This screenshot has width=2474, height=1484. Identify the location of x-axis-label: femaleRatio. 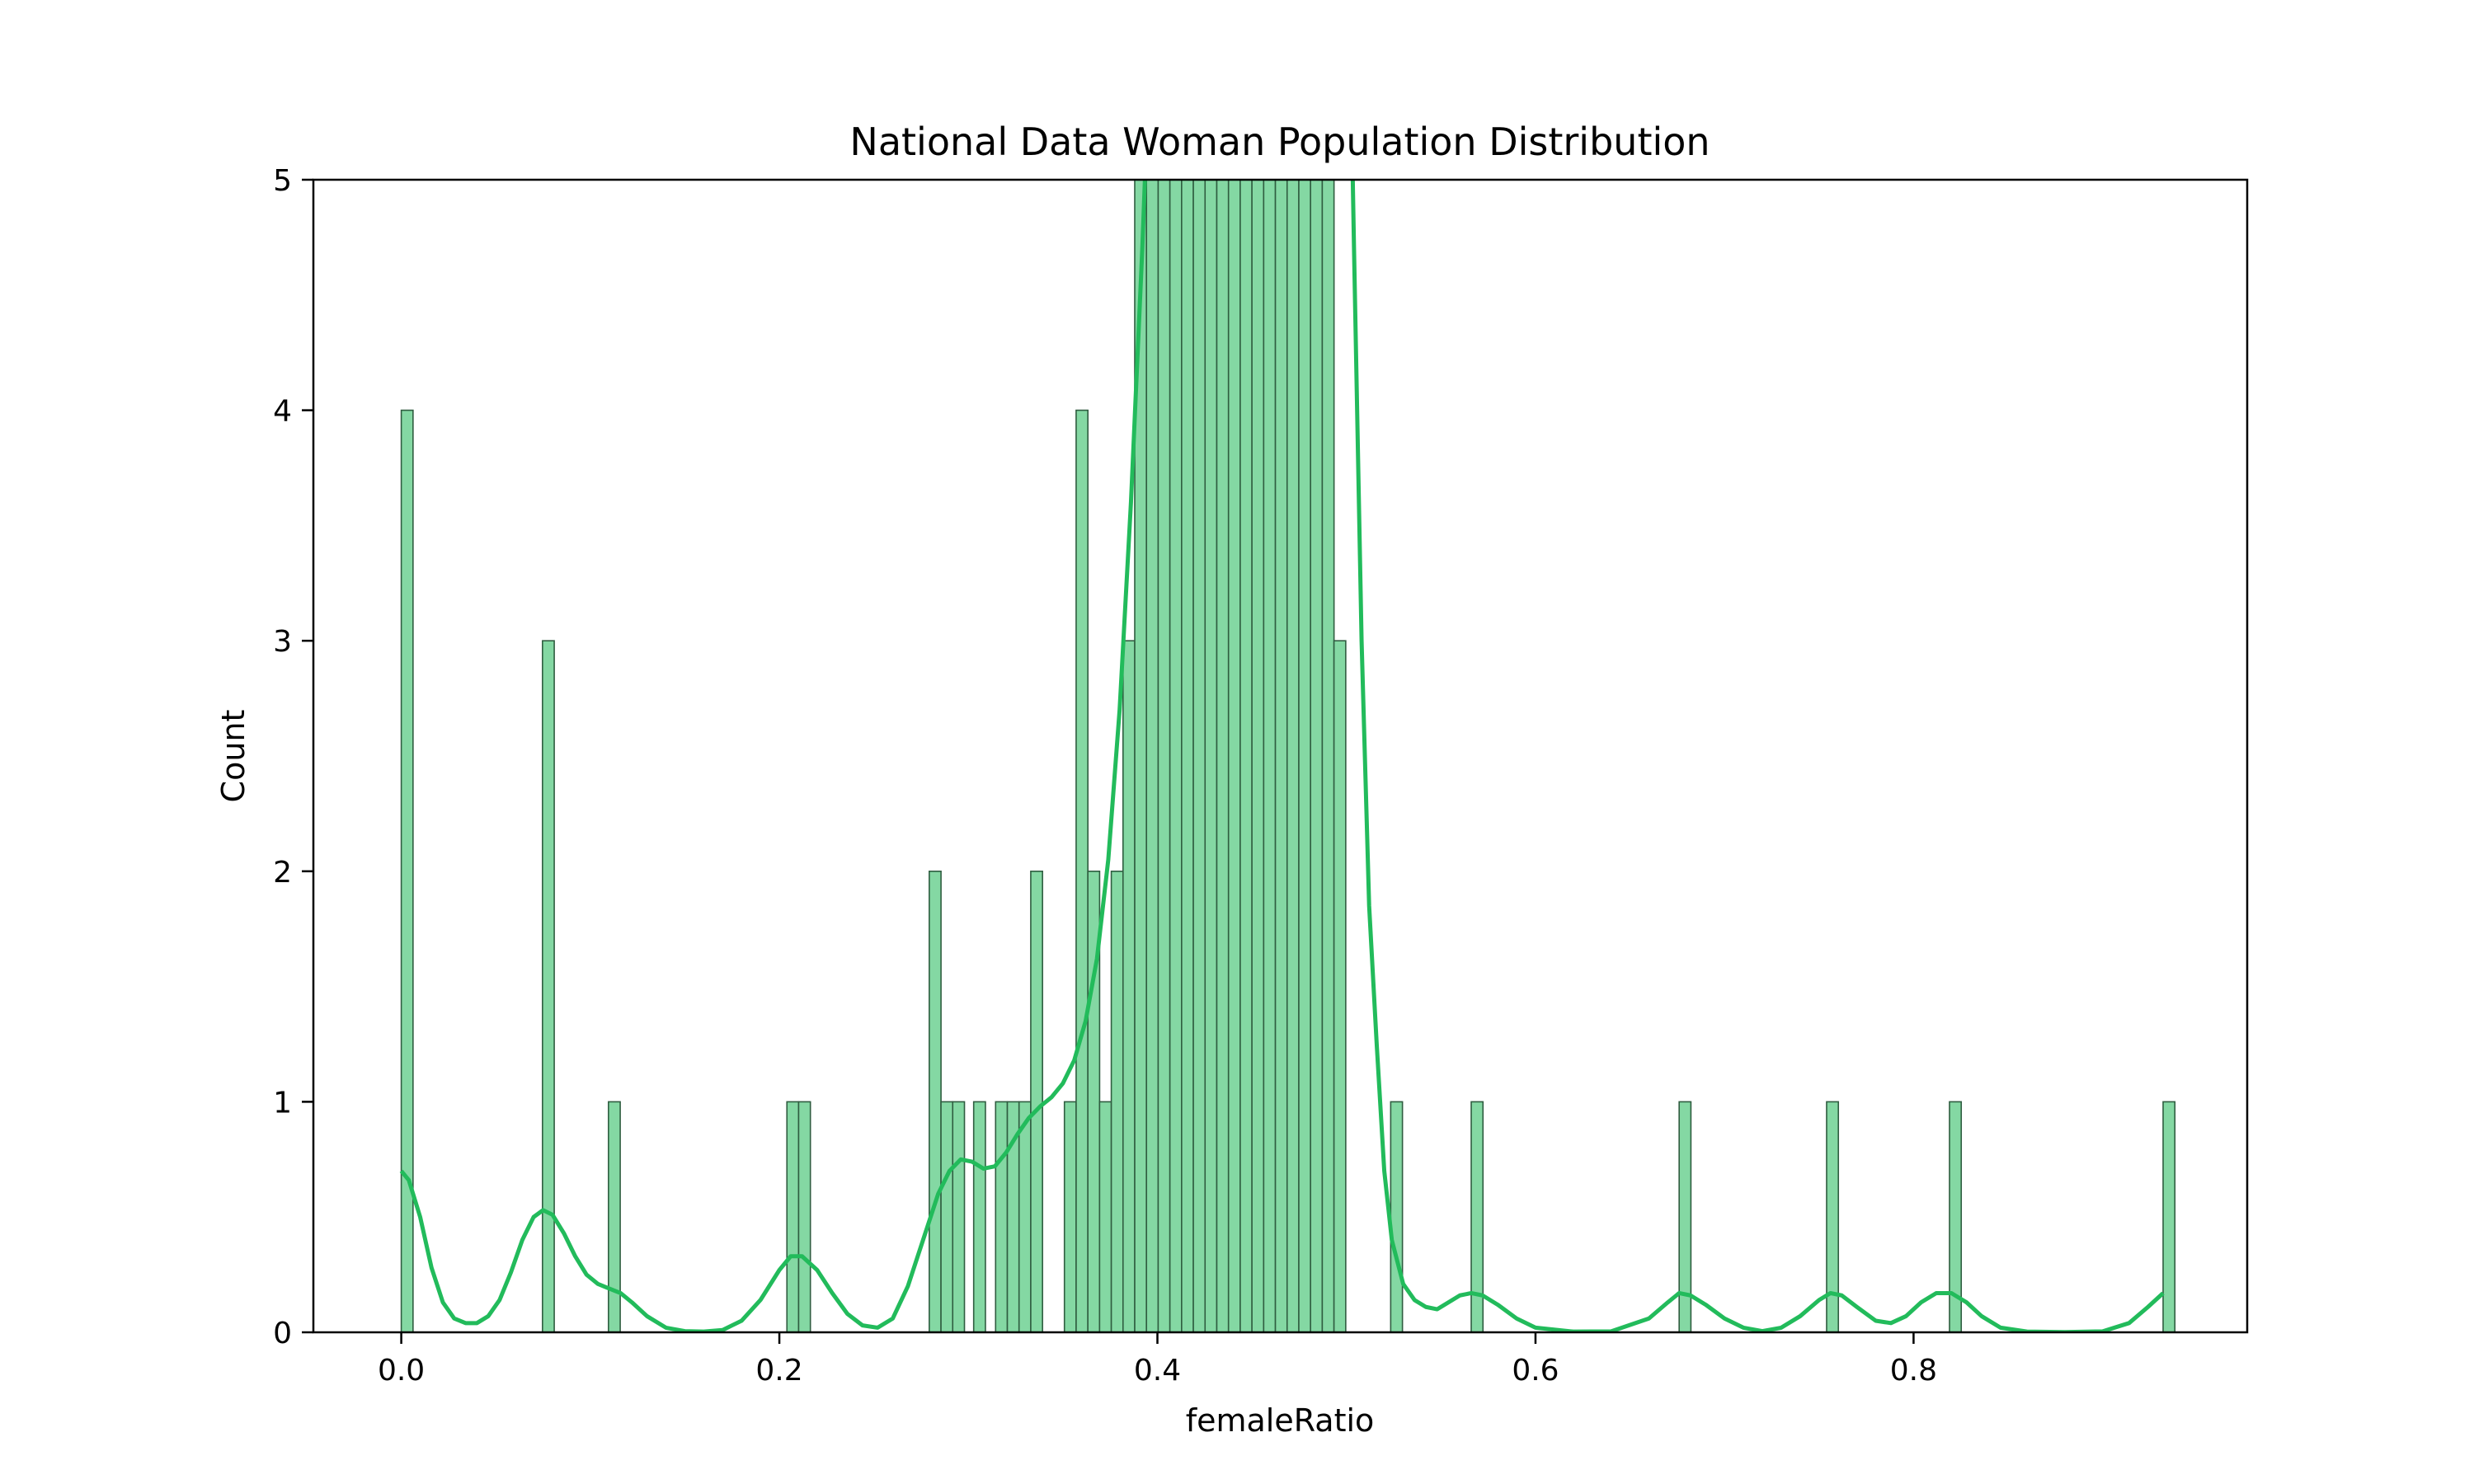
(1280, 1420).